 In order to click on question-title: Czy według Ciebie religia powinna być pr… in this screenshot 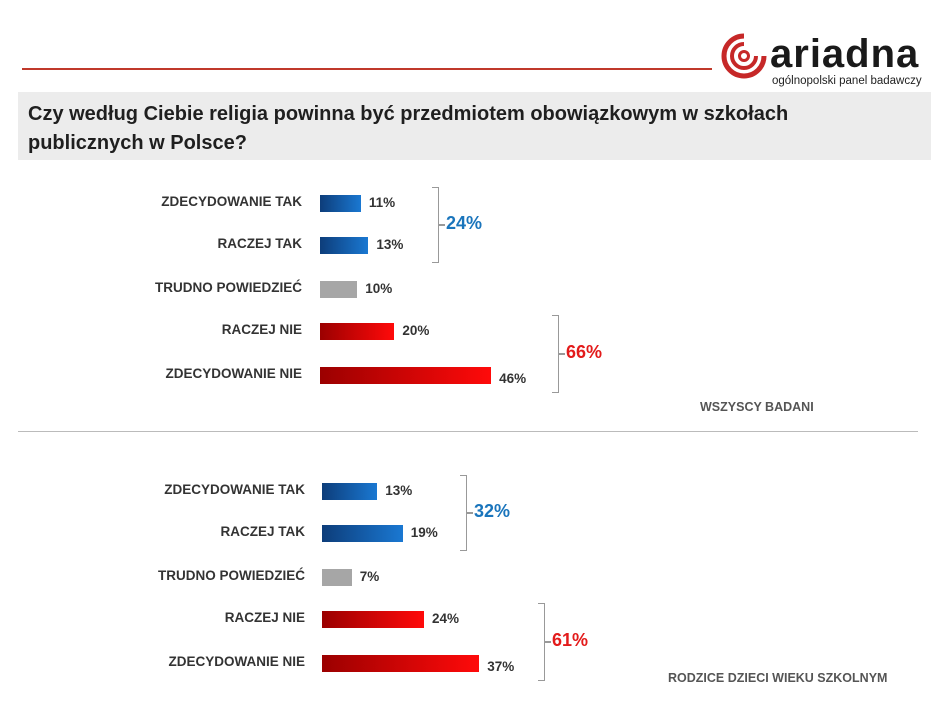, I will do `click(408, 128)`.